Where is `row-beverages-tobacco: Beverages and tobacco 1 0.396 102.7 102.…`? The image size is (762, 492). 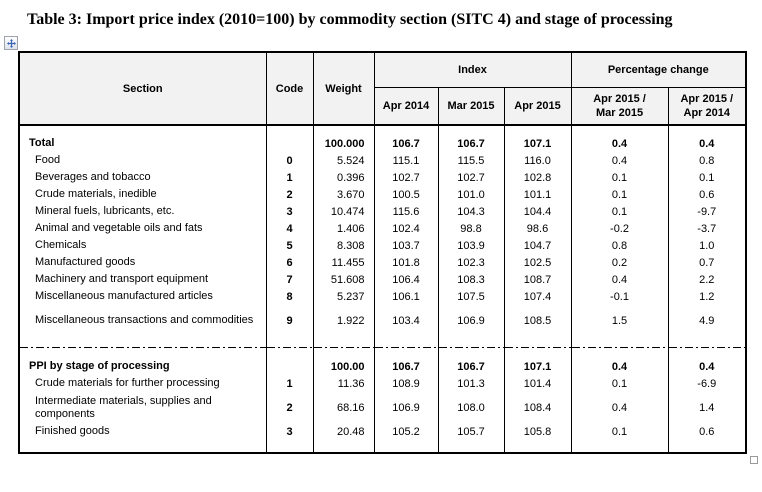 row-beverages-tobacco: Beverages and tobacco 1 0.396 102.7 102.… is located at coordinates (382, 177).